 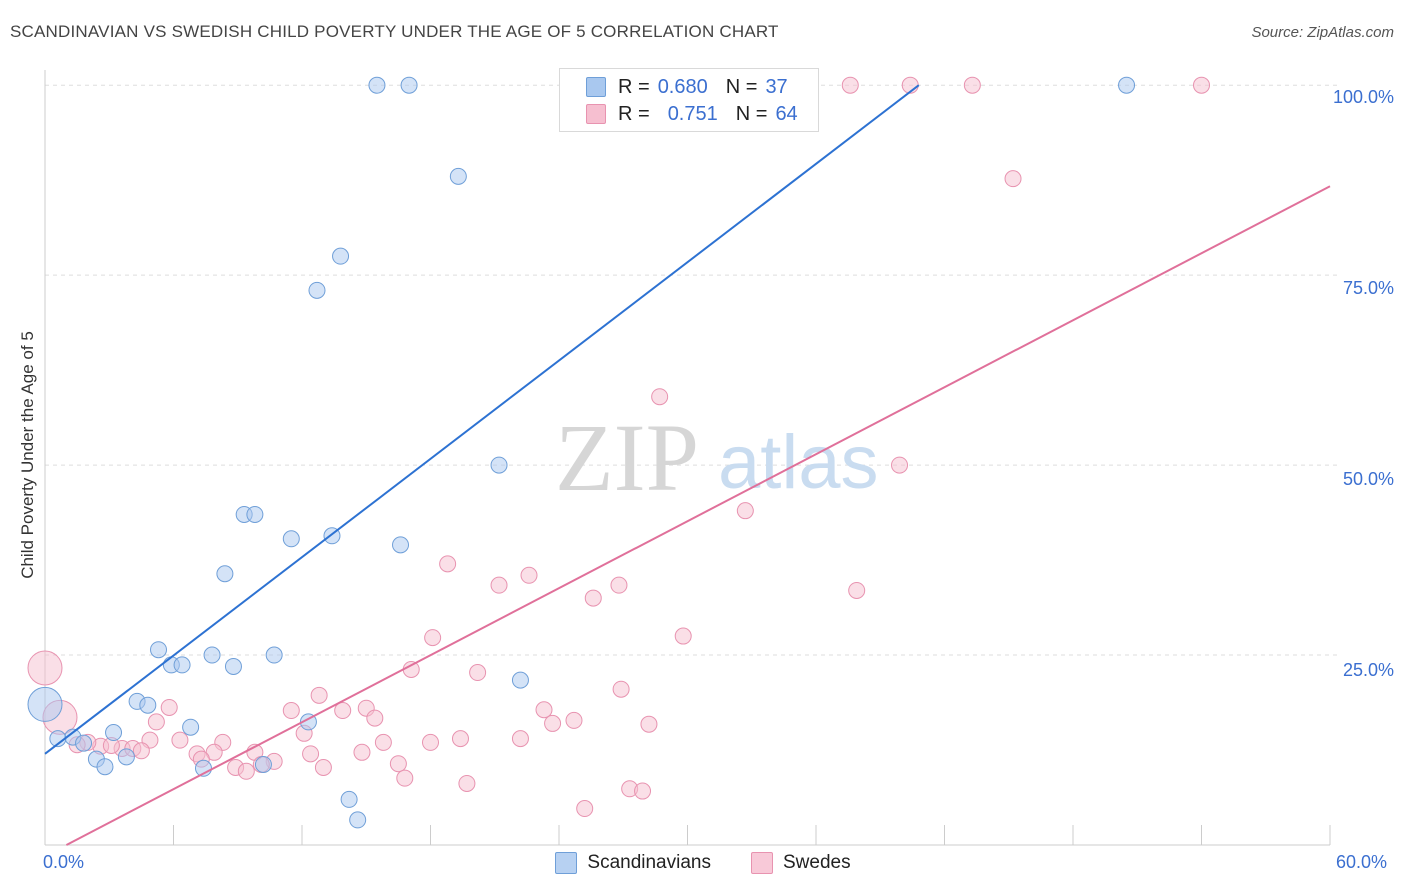 What do you see at coordinates (786, 113) in the screenshot?
I see `n-value: 64` at bounding box center [786, 113].